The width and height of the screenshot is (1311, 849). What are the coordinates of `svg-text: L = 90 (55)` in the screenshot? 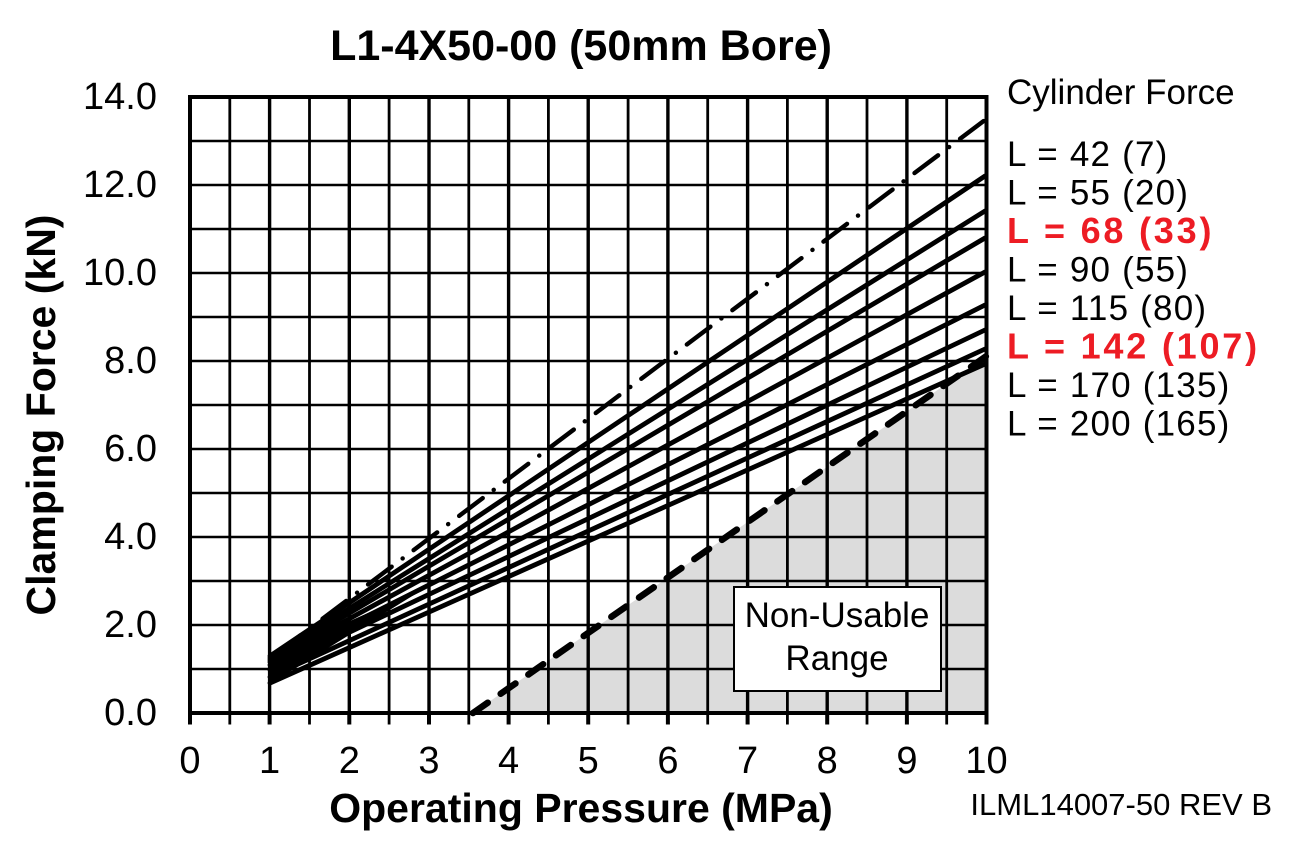 It's located at (1098, 270).